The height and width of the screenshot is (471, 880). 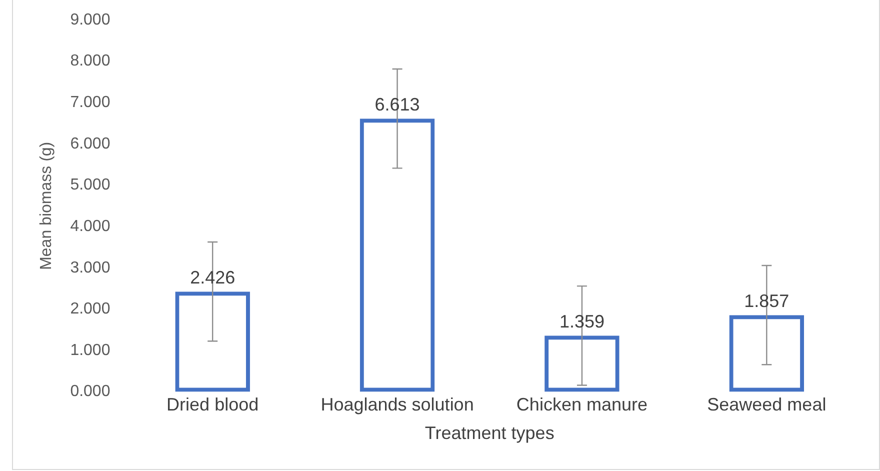 I want to click on y-tick-label: 5.000, so click(x=90, y=185).